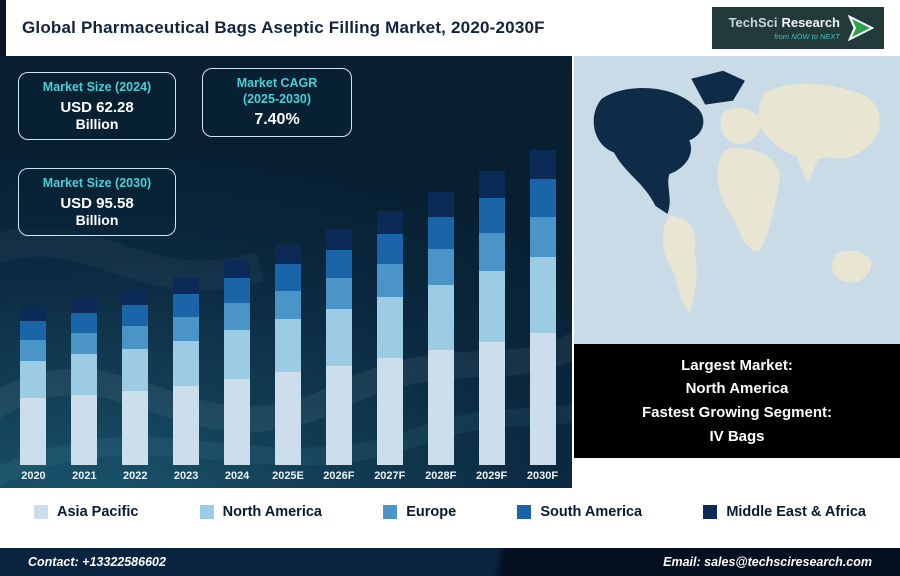 The width and height of the screenshot is (900, 576). What do you see at coordinates (784, 512) in the screenshot?
I see `legend-item-middle-east-africa: Middle East & Africa` at bounding box center [784, 512].